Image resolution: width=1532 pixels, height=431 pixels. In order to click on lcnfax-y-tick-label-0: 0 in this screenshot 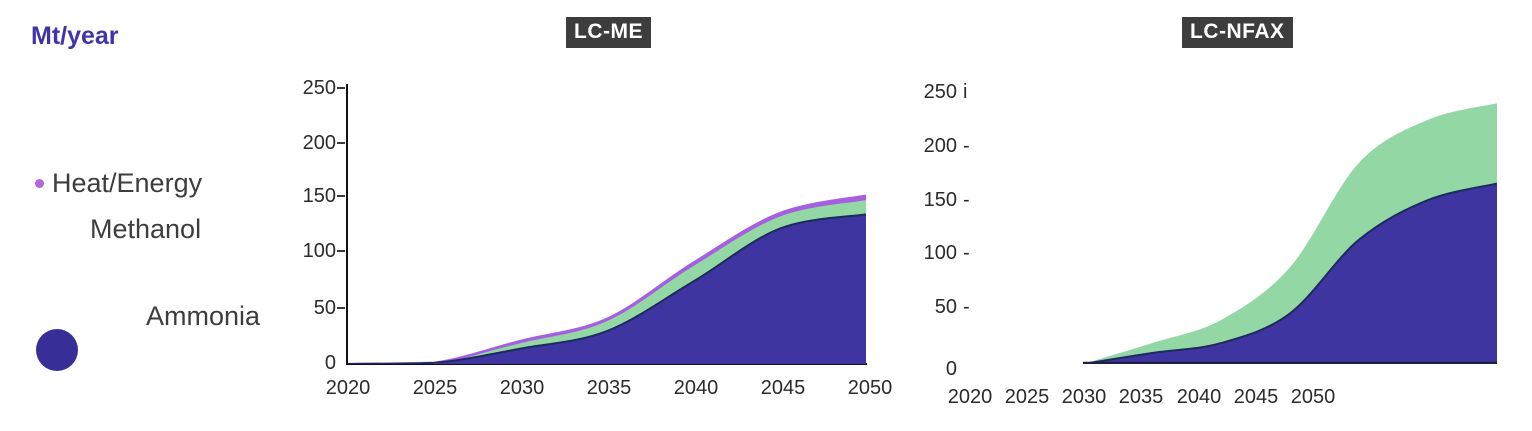, I will do `click(951, 369)`.